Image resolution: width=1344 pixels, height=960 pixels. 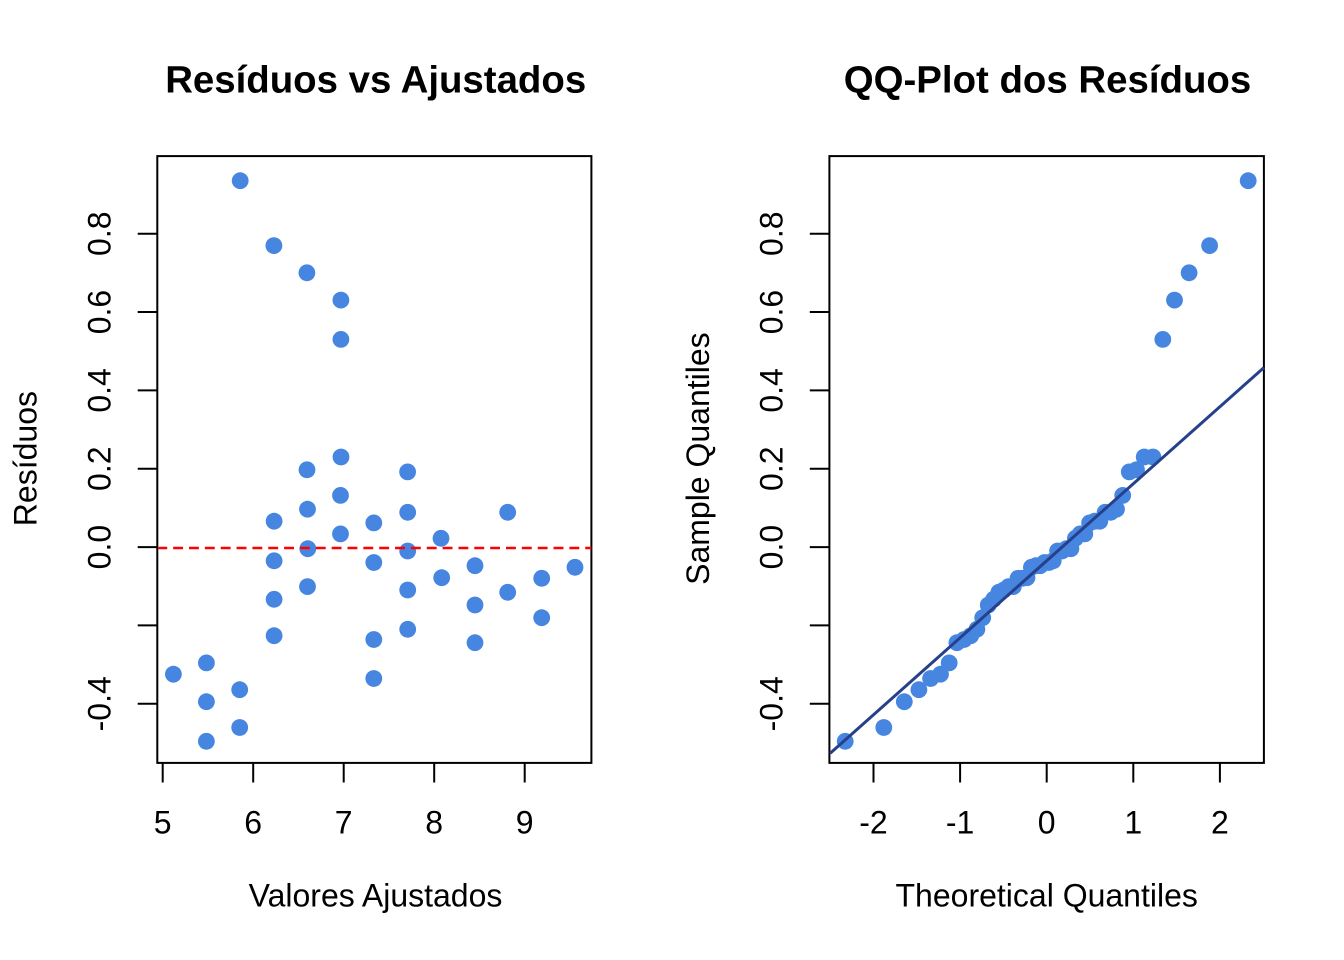 What do you see at coordinates (26, 458) in the screenshot?
I see `svg-text: Resíduos` at bounding box center [26, 458].